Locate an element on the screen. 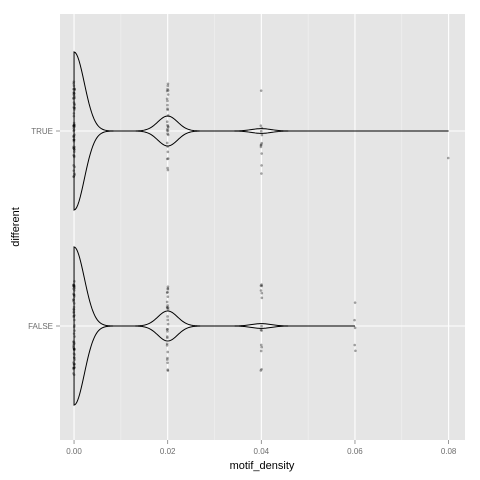 The width and height of the screenshot is (480, 480). x-tick-label: 0.04 is located at coordinates (262, 451).